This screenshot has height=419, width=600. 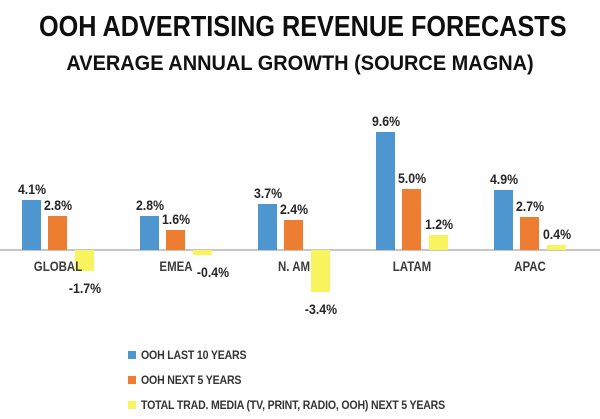 I want to click on category-label-global: GLOBAL, so click(x=58, y=266).